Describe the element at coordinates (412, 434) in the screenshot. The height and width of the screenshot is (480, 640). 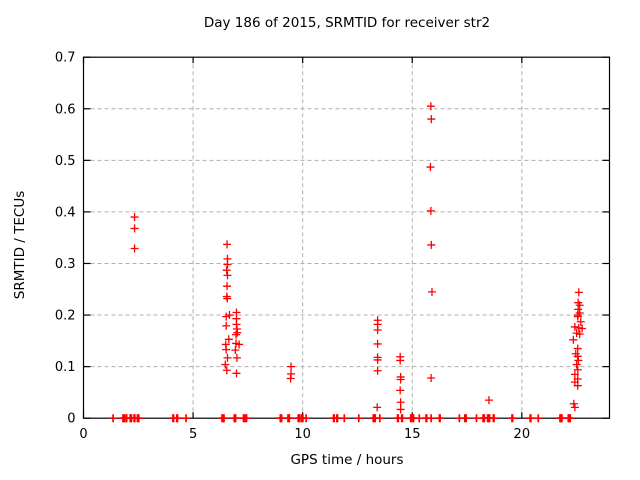
I see `x-tick-label: 15` at that location.